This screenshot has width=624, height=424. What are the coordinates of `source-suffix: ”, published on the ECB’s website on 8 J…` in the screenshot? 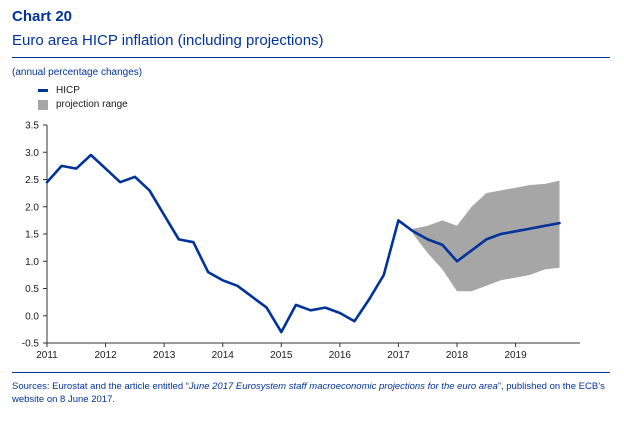 It's located at (308, 393).